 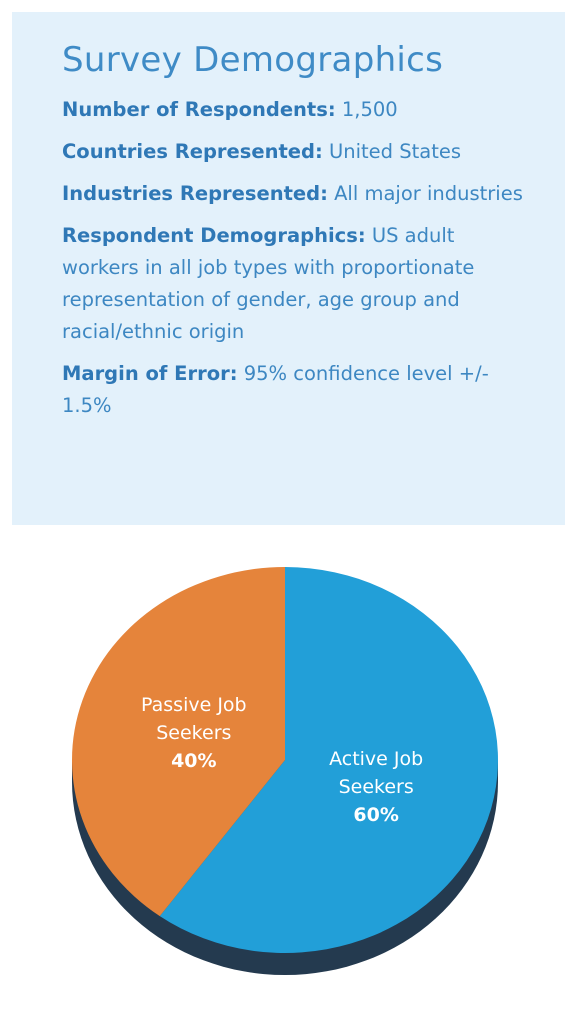 I want to click on item-text: United States, so click(x=395, y=151).